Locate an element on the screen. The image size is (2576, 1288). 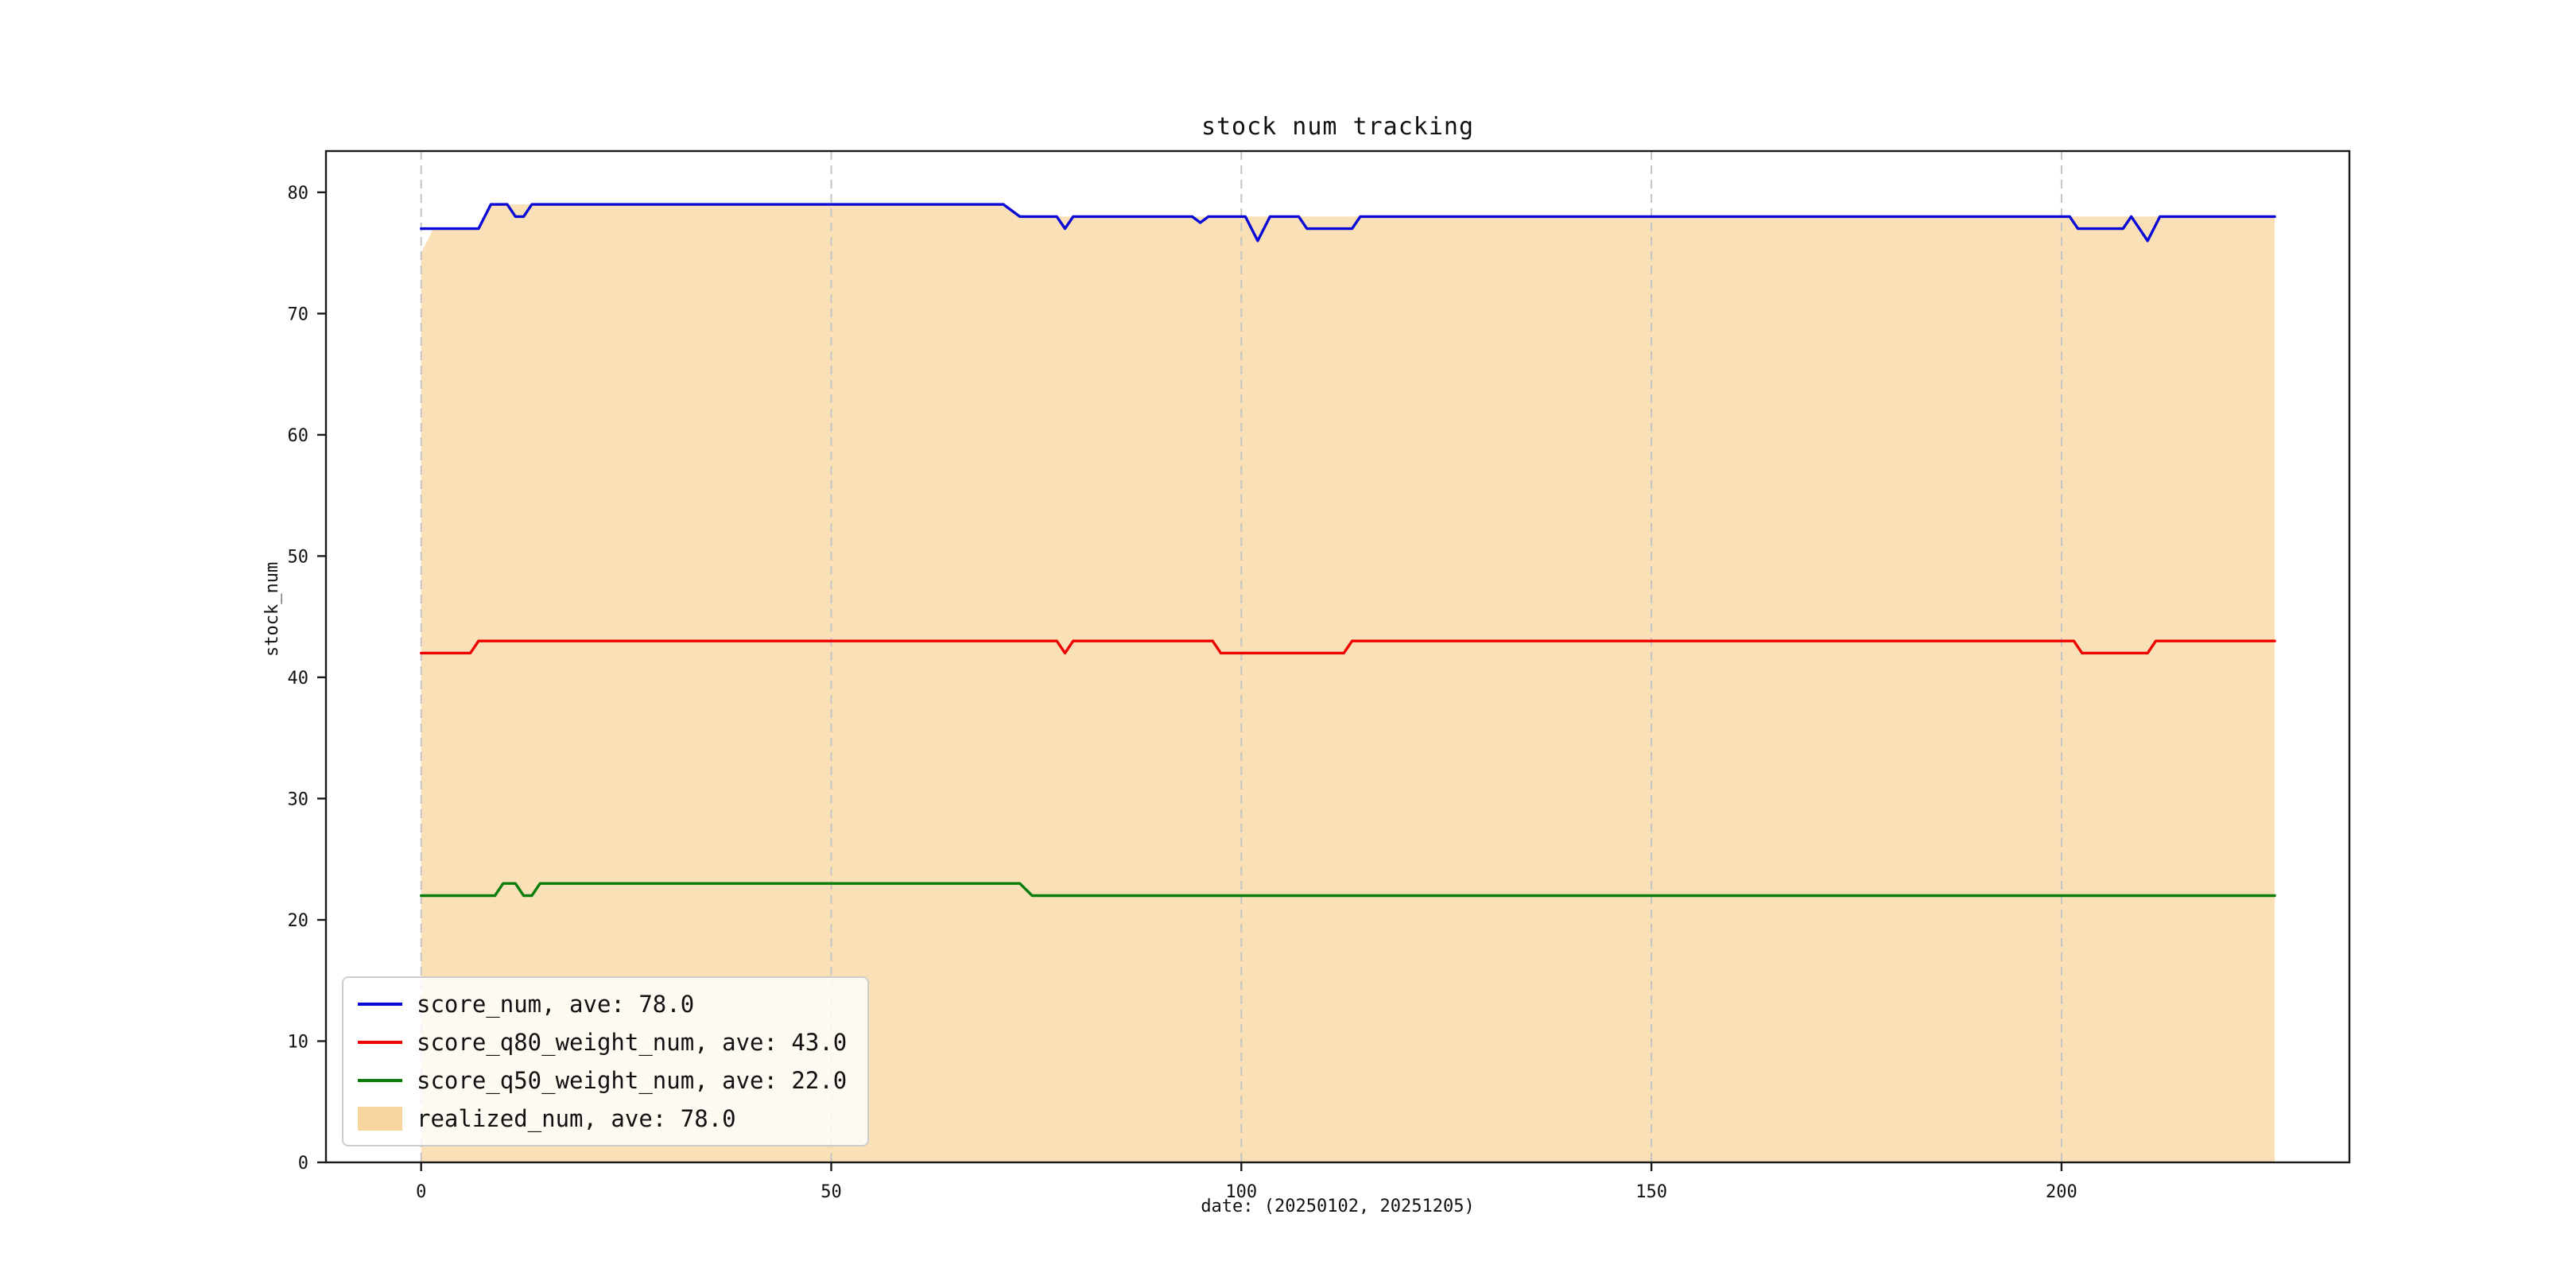
legend-swatch-score_q50_weight_num is located at coordinates (380, 1081).